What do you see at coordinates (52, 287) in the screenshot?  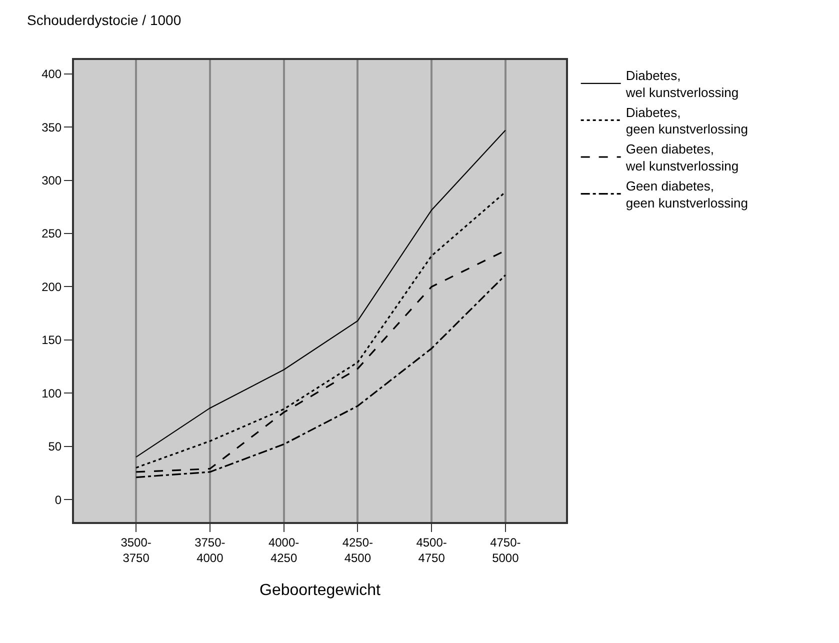 I see `y-tick-label: 200` at bounding box center [52, 287].